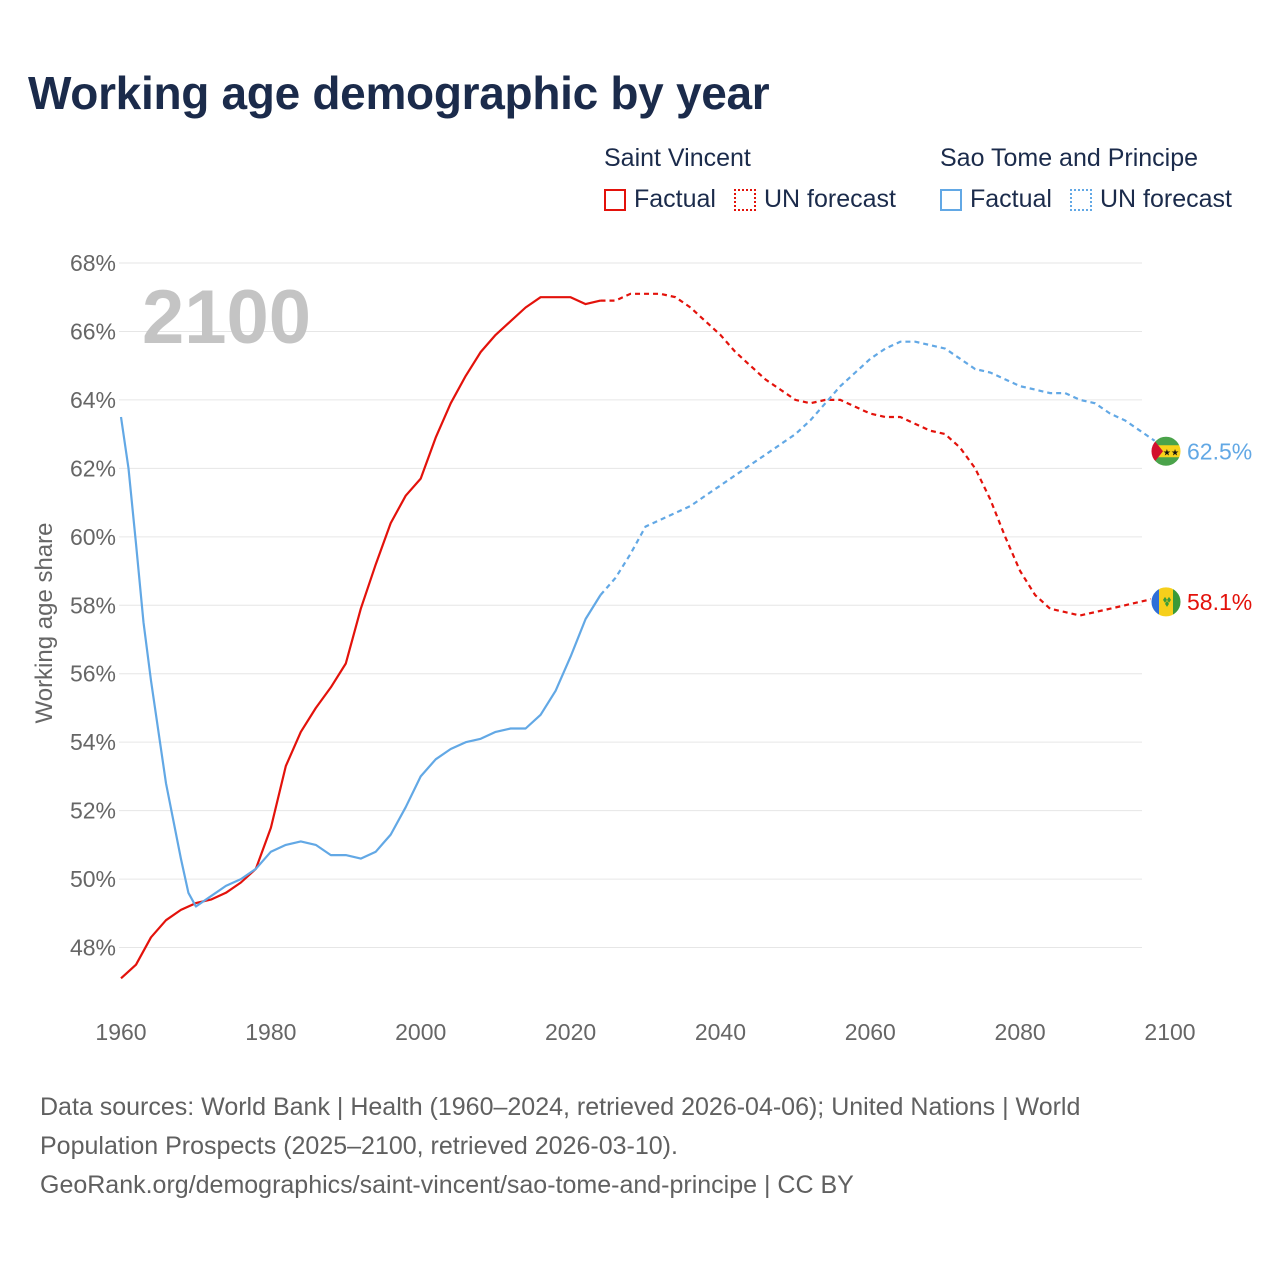 The width and height of the screenshot is (1280, 1280). Describe the element at coordinates (93, 811) in the screenshot. I see `y-tick-label: 52%` at that location.